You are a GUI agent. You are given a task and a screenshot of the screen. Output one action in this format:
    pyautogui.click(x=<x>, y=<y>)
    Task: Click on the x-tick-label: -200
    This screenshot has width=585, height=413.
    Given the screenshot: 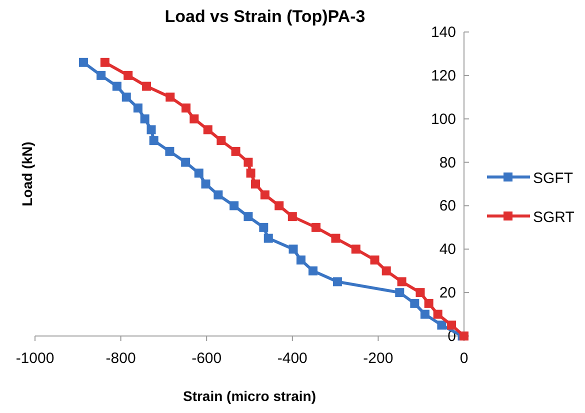 What is the action you would take?
    pyautogui.click(x=378, y=358)
    